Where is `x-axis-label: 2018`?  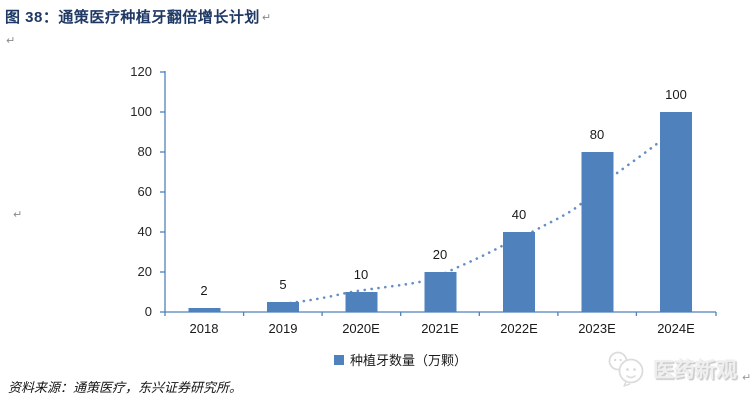 x-axis-label: 2018 is located at coordinates (204, 328).